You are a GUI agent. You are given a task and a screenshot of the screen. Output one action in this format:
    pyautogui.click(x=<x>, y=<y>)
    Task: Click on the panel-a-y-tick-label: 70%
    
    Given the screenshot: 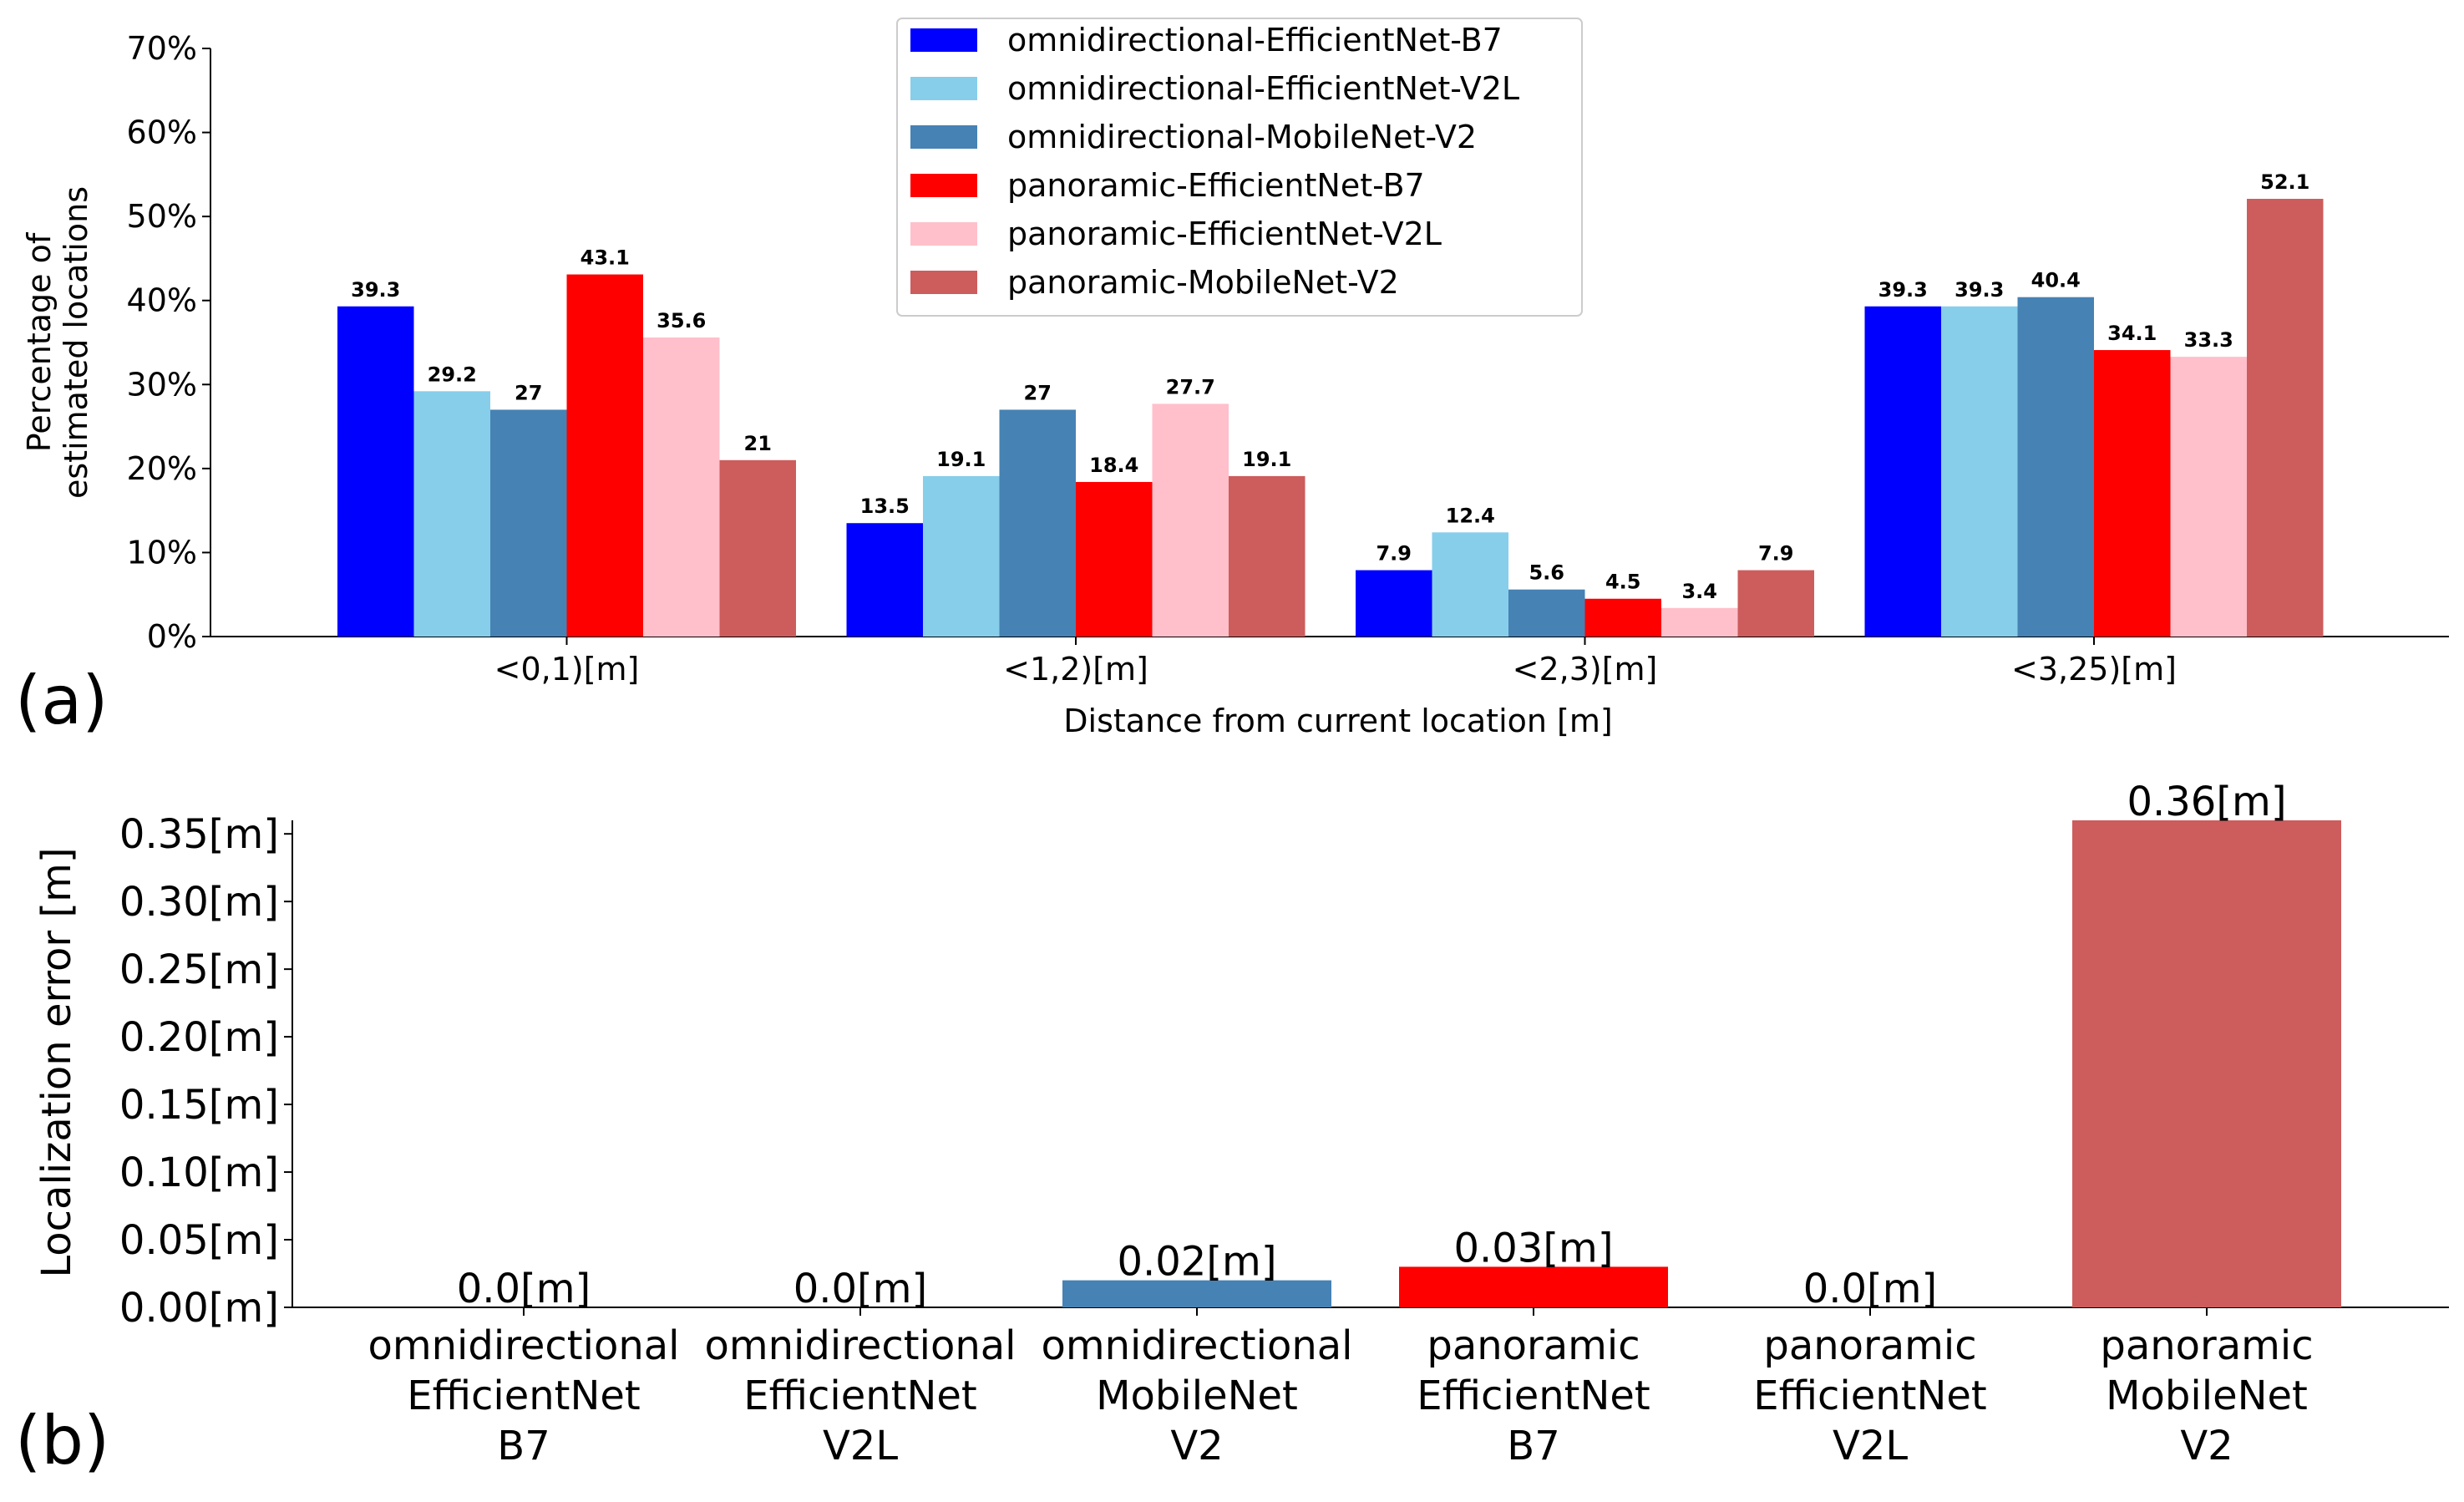 What is the action you would take?
    pyautogui.click(x=162, y=49)
    